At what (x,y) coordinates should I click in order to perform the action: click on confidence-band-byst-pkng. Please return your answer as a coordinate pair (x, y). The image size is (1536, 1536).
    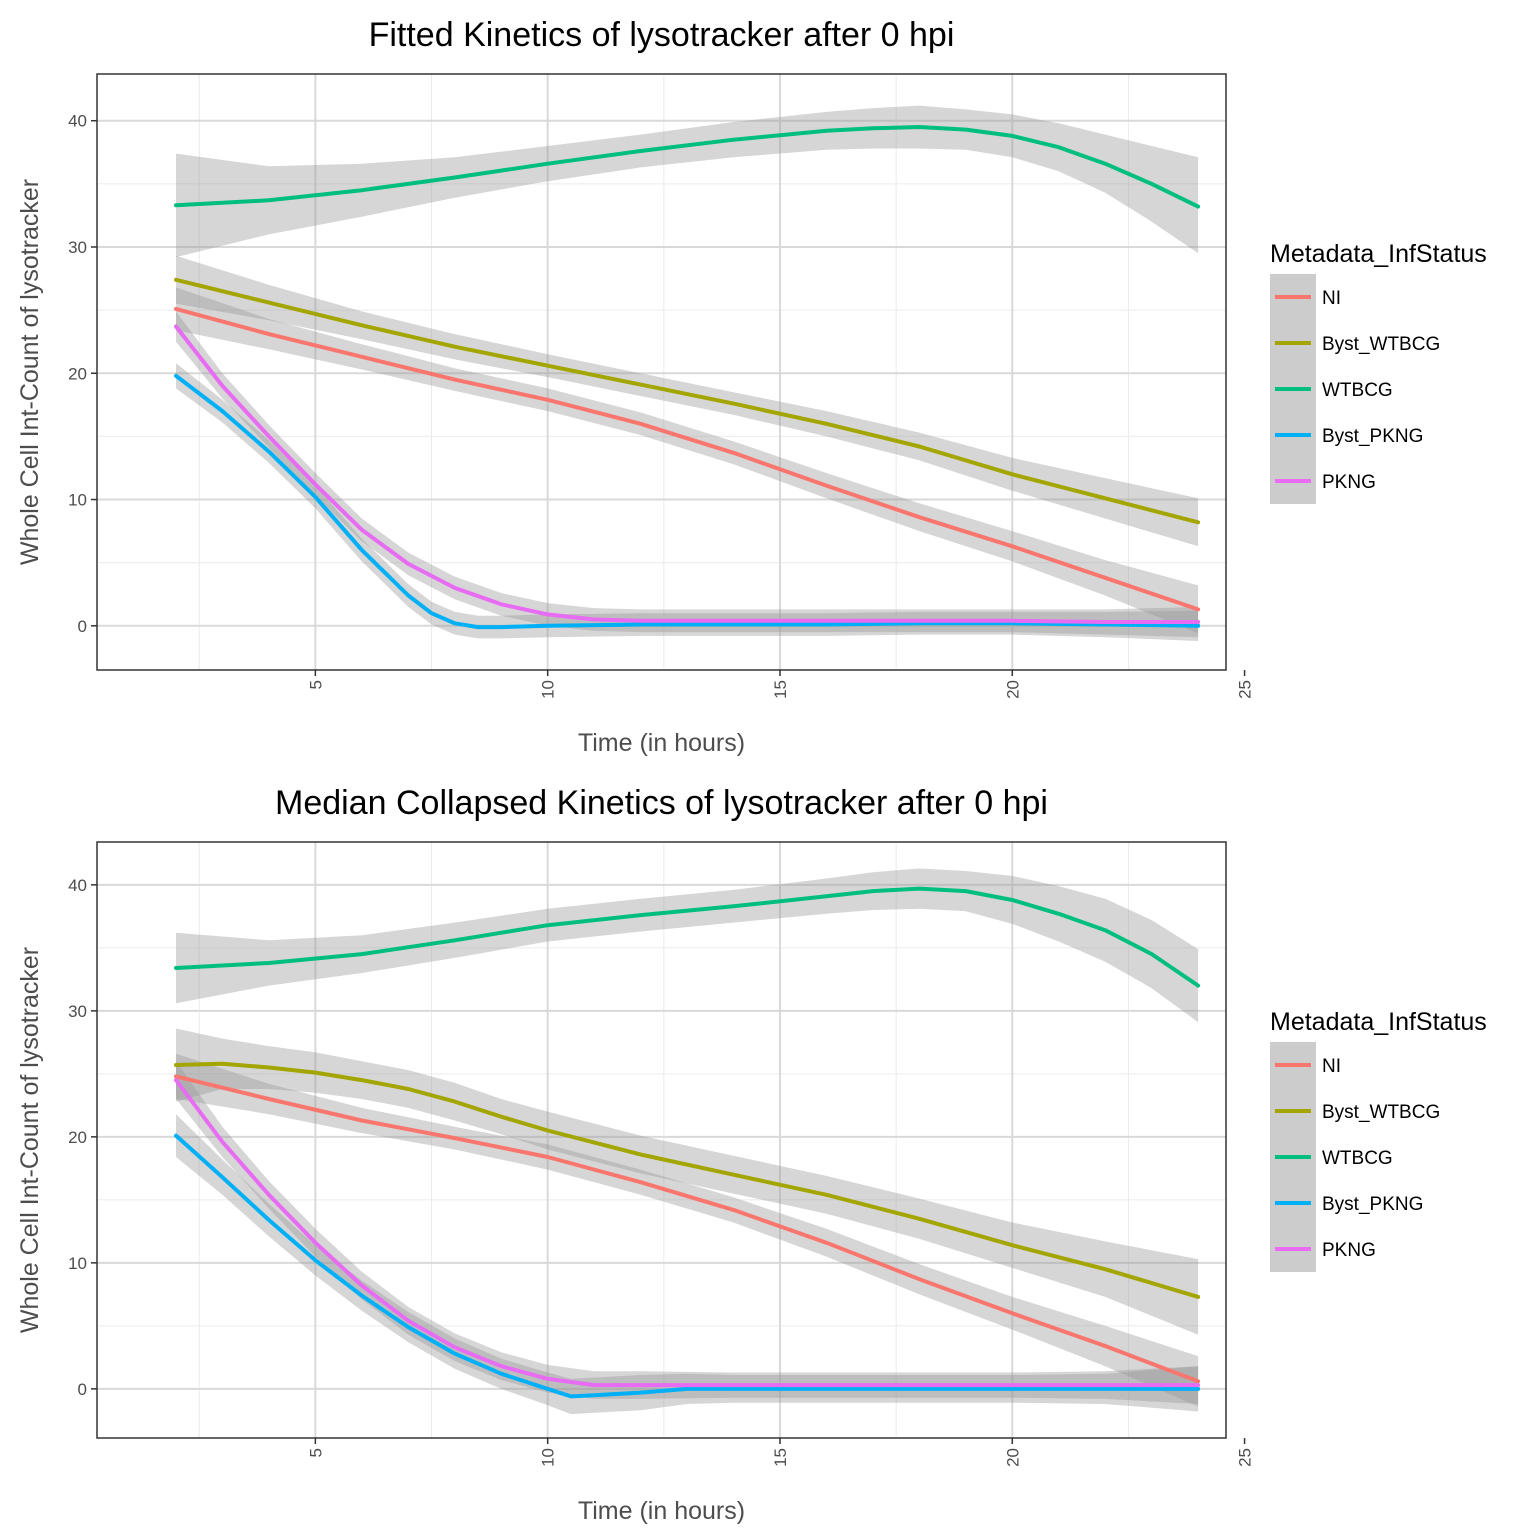
    Looking at the image, I should click on (687, 502).